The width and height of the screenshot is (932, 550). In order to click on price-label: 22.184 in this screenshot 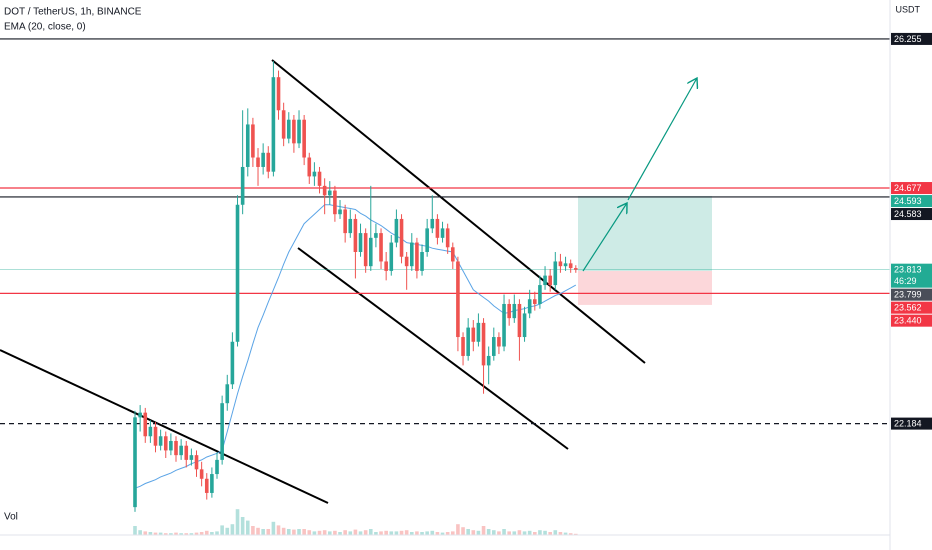, I will do `click(908, 423)`.